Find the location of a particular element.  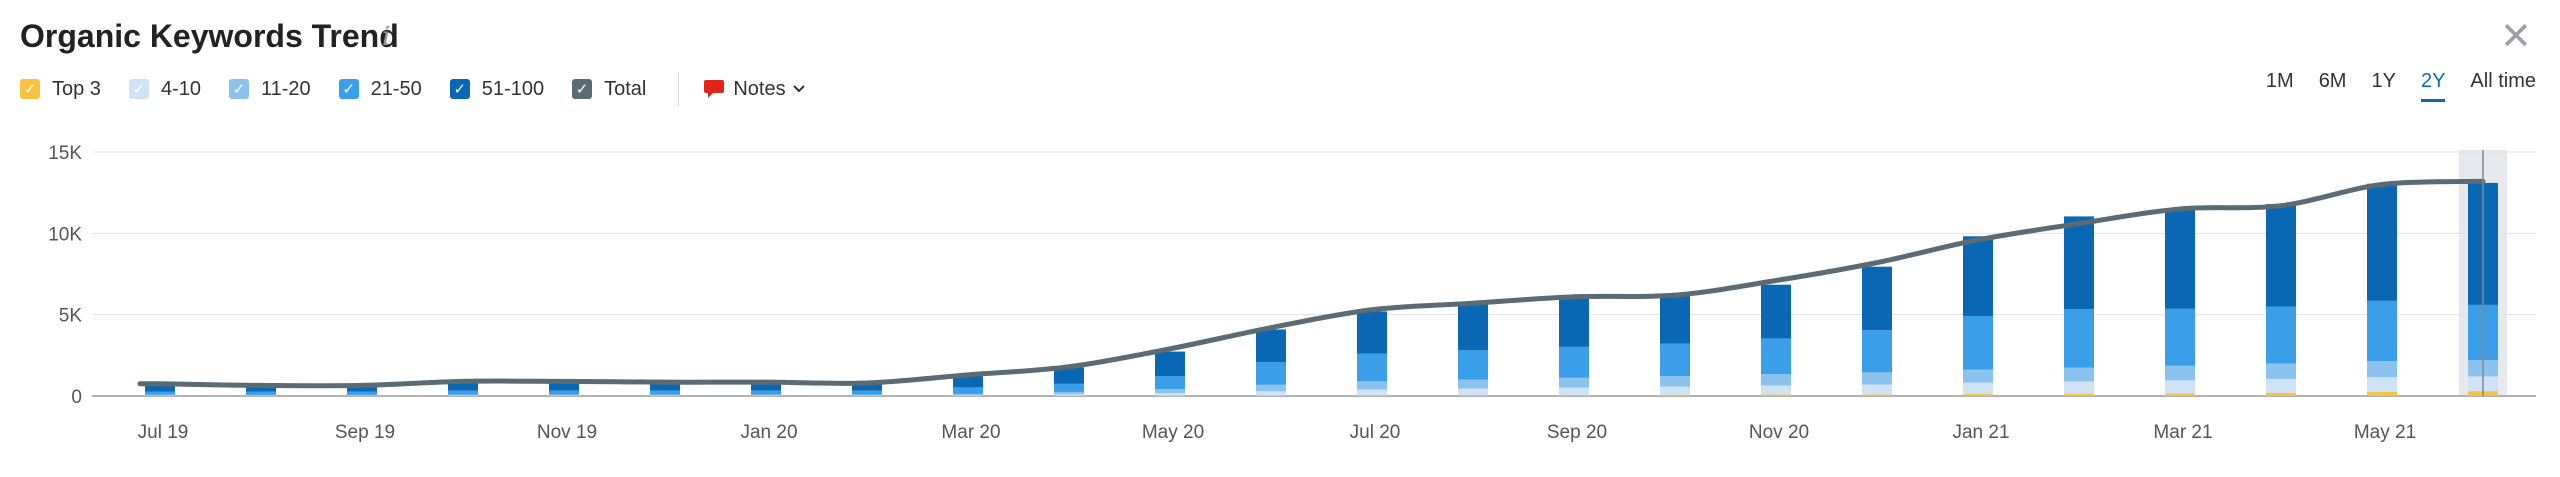

x-tick-label: Jul 20 is located at coordinates (1375, 432).